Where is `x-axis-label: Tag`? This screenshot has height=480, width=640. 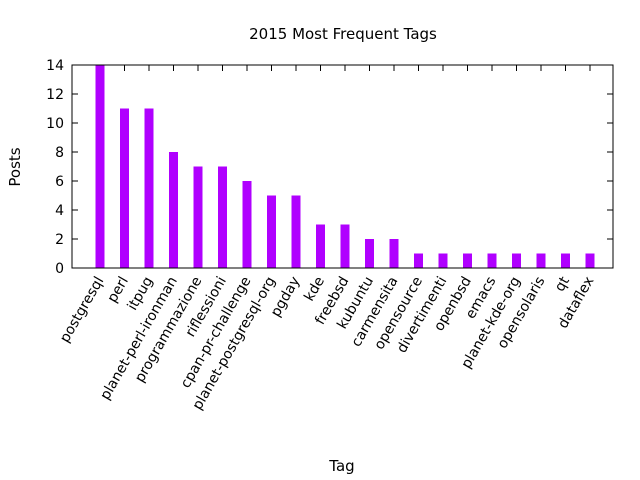
x-axis-label: Tag is located at coordinates (341, 466).